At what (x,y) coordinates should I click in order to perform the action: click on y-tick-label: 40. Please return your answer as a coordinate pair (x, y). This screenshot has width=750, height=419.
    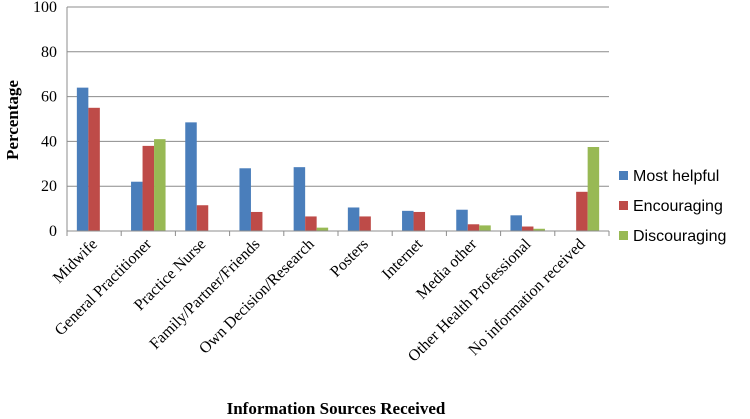
    Looking at the image, I should click on (49, 141).